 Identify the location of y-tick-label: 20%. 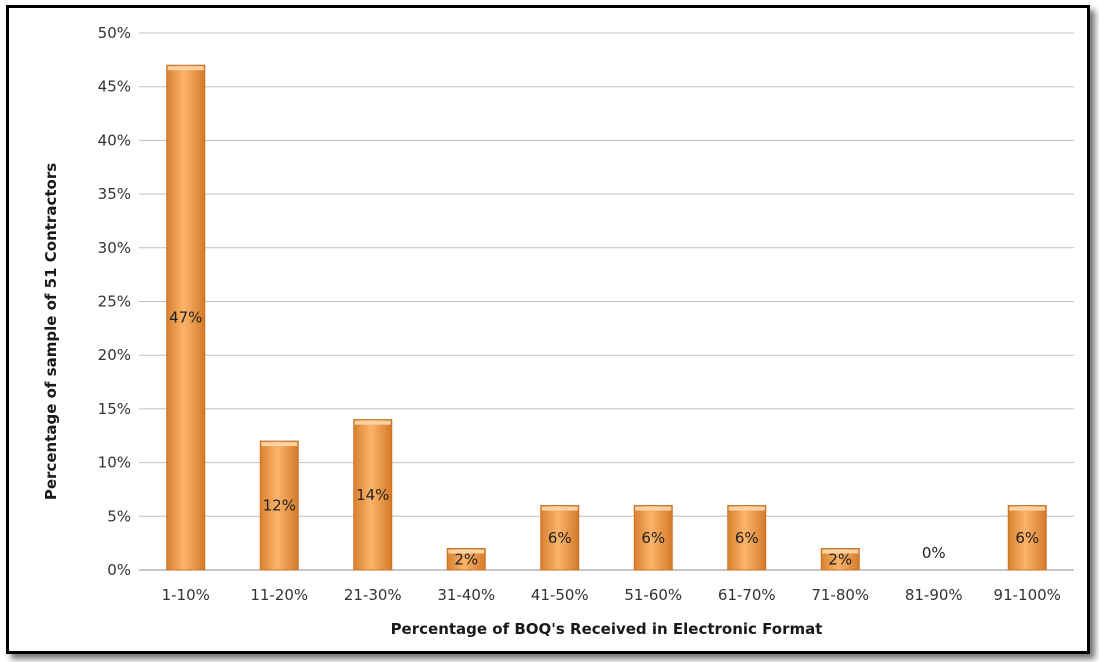
(114, 355).